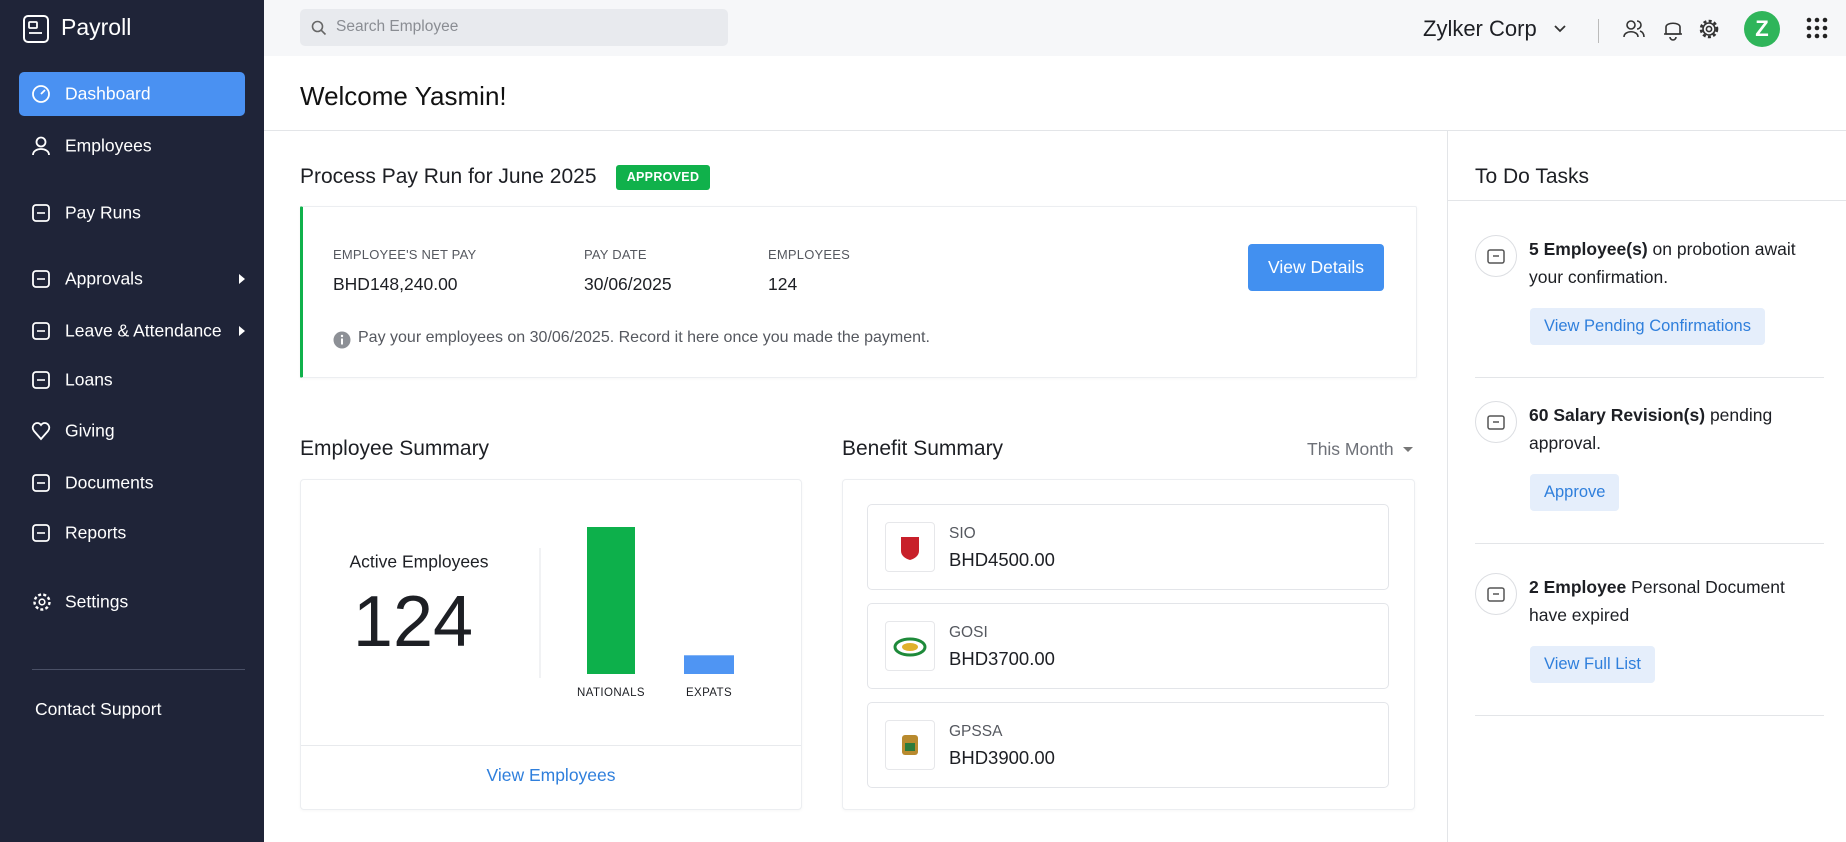  I want to click on benefit-amount: BHD3900.00, so click(1002, 758).